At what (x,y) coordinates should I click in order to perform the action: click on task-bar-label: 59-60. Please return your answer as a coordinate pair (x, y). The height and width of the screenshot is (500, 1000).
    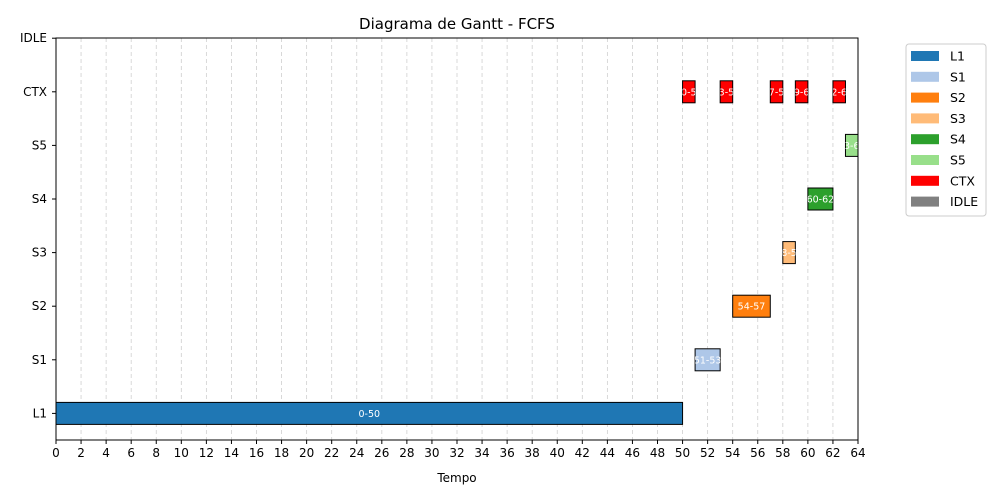
    Looking at the image, I should click on (802, 92).